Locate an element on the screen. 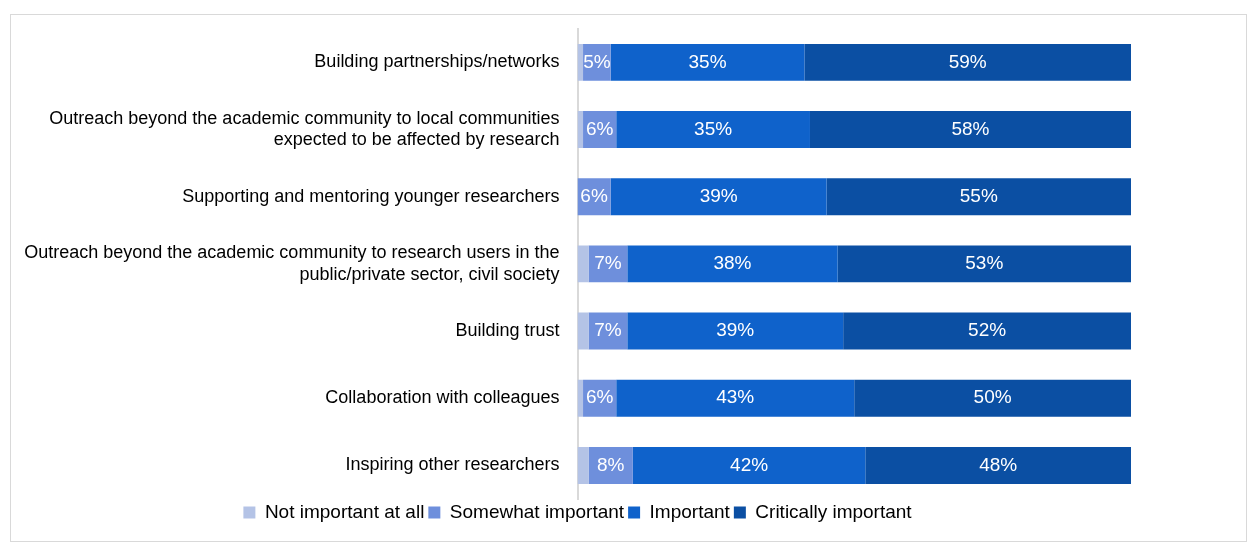 This screenshot has height=544, width=1249. y-tick-label: Inspiring other researchers is located at coordinates (452, 464).